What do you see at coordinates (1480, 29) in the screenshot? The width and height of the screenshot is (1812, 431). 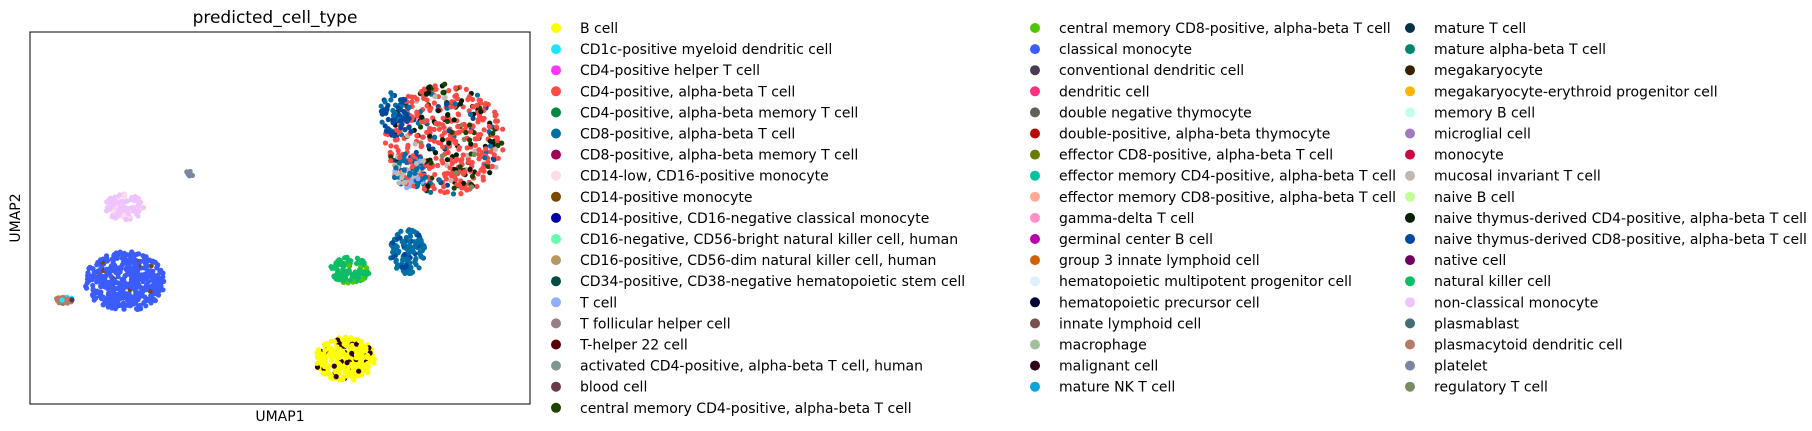 I see `legend-label: mature T cell` at bounding box center [1480, 29].